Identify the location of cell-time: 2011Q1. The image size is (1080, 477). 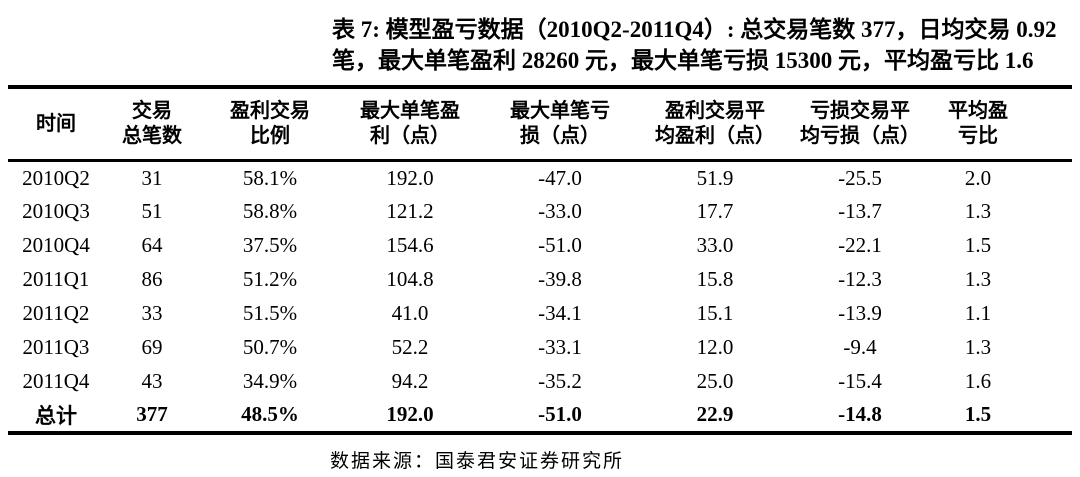
(56, 279).